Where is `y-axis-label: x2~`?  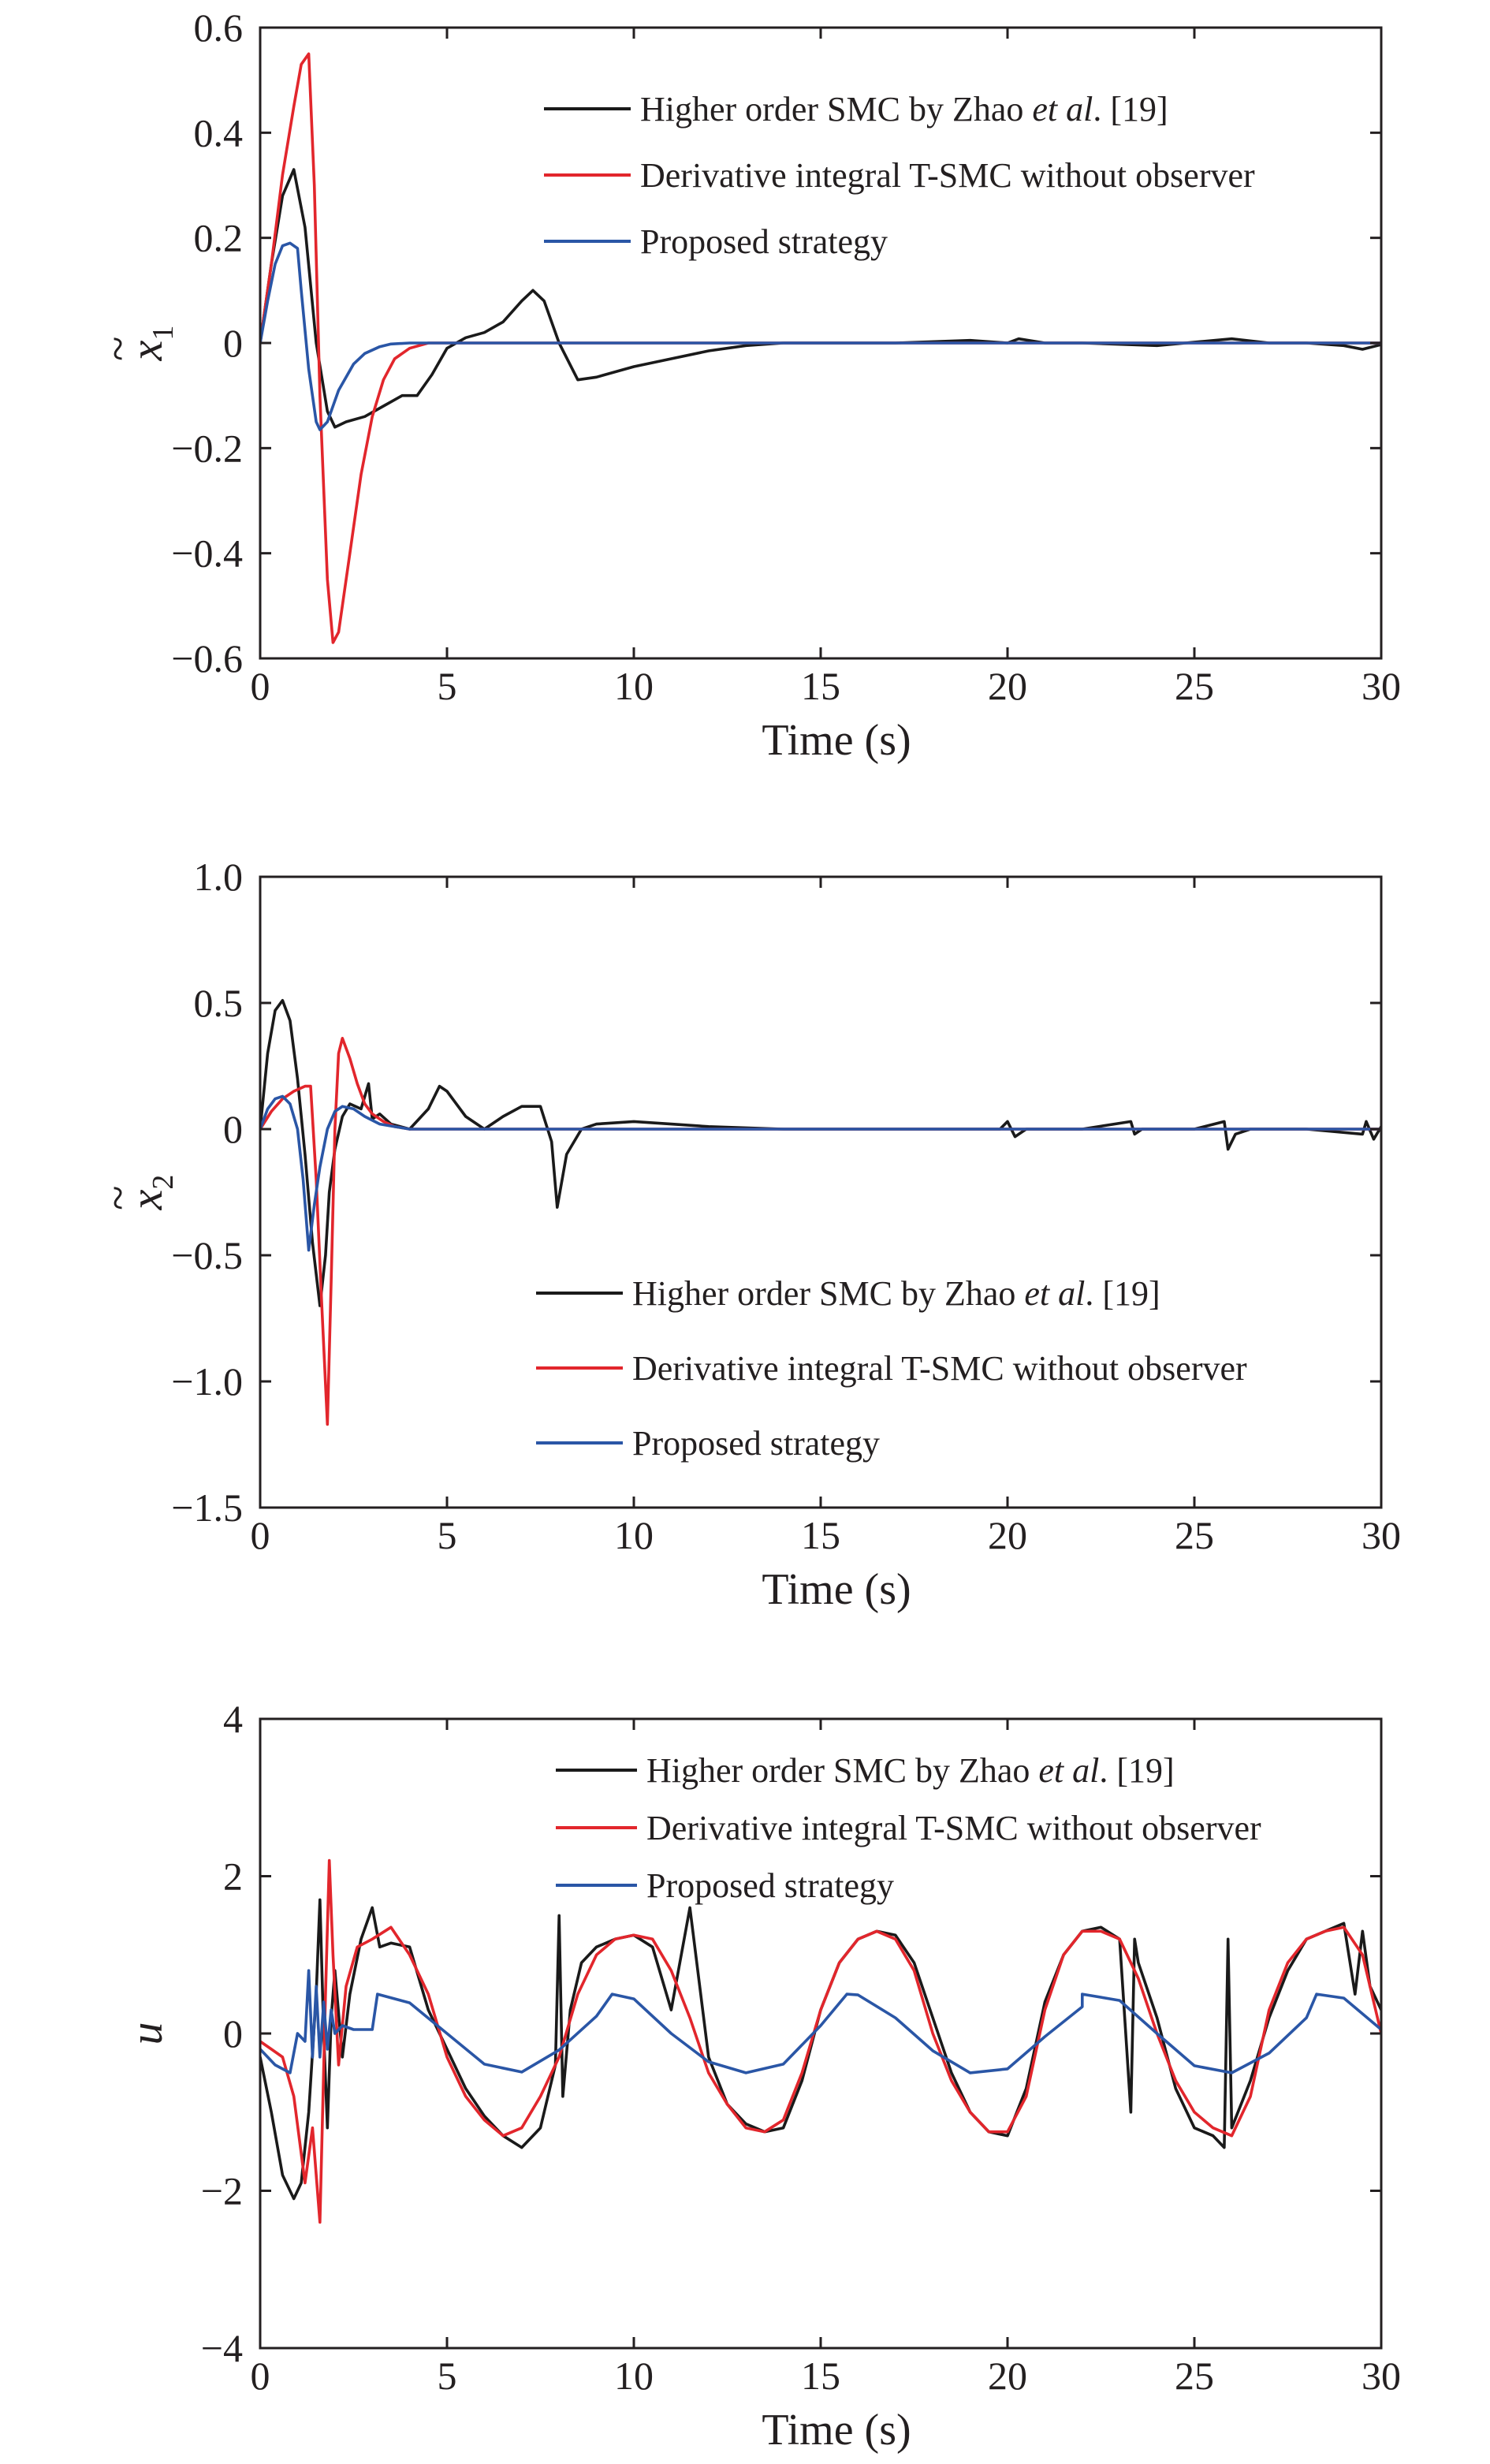
y-axis-label: x2~ is located at coordinates (136, 1193).